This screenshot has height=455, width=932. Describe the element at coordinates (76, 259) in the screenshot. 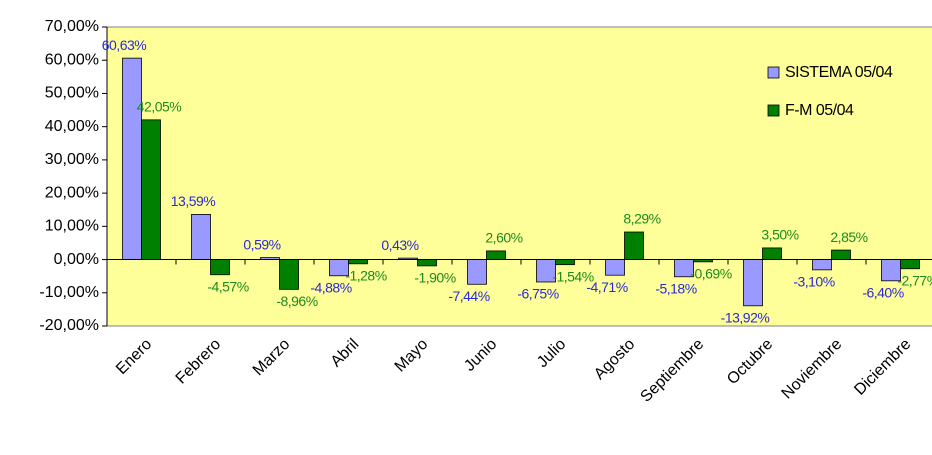

I see `y-tick-label: 0,00%` at that location.